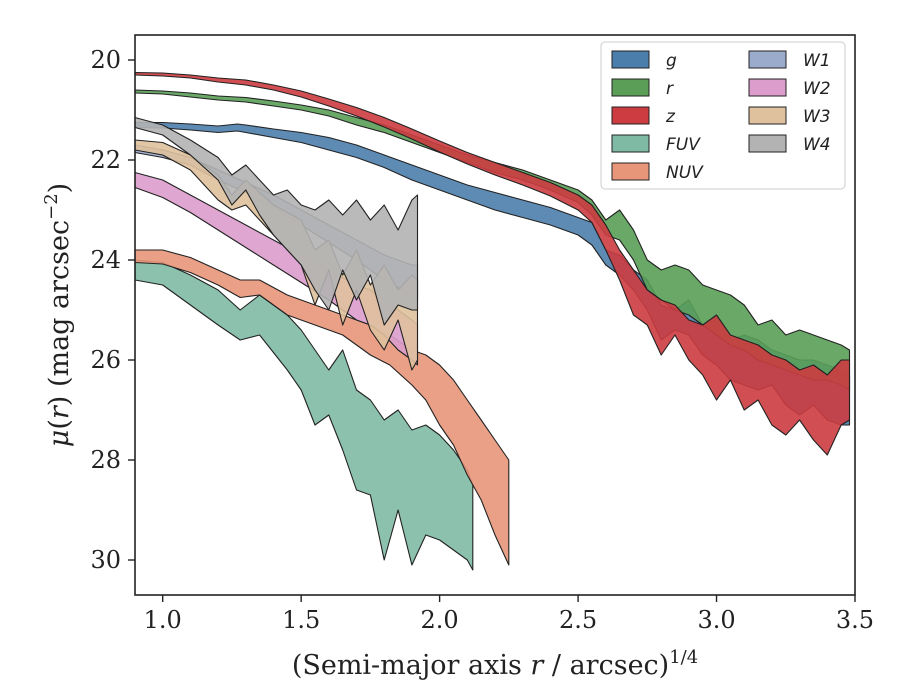 The height and width of the screenshot is (700, 900). What do you see at coordinates (767, 59) in the screenshot?
I see `legend-swatch-w1` at bounding box center [767, 59].